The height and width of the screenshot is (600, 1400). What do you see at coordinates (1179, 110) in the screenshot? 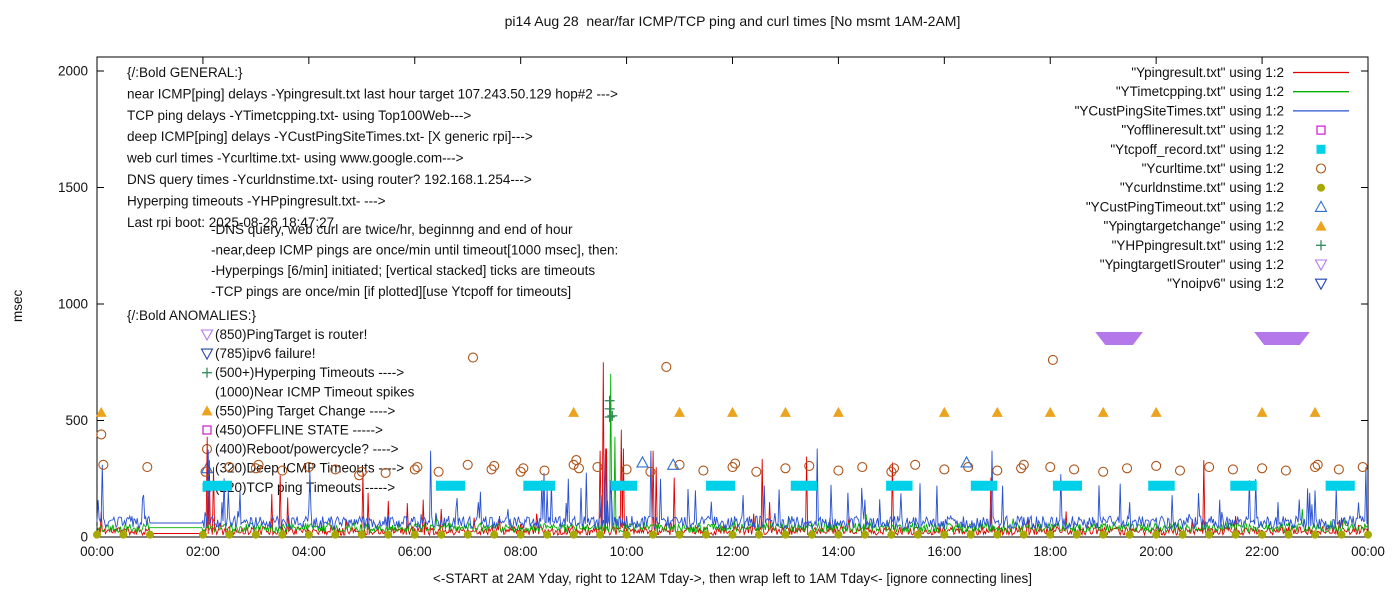
I see `legend-label: "YCustPingSiteTimes.txt" using 1:2` at bounding box center [1179, 110].